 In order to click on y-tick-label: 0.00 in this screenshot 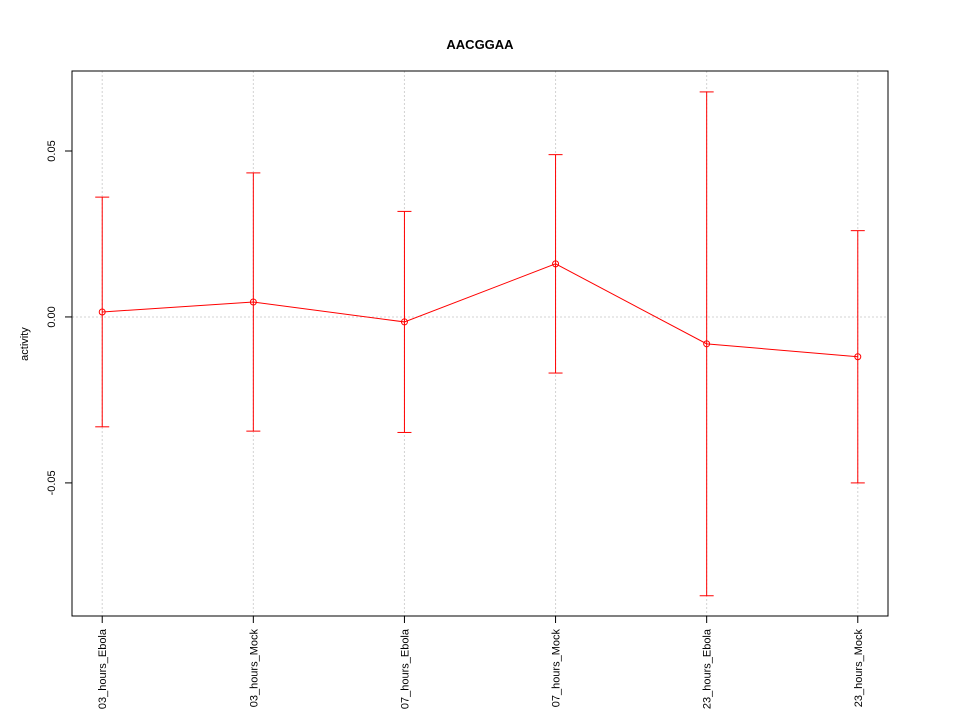, I will do `click(52, 316)`.